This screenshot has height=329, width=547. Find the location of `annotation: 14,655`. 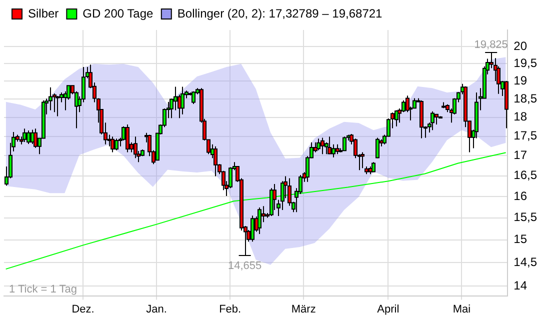

annotation: 14,655 is located at coordinates (245, 266).